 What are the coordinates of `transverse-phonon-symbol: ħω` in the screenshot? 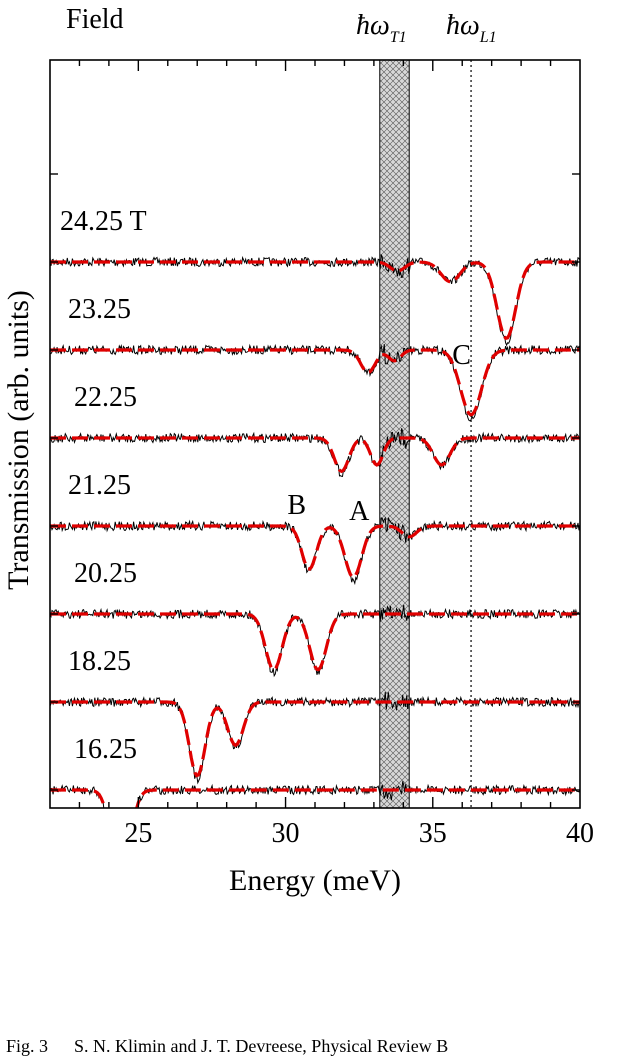 It's located at (373, 25).